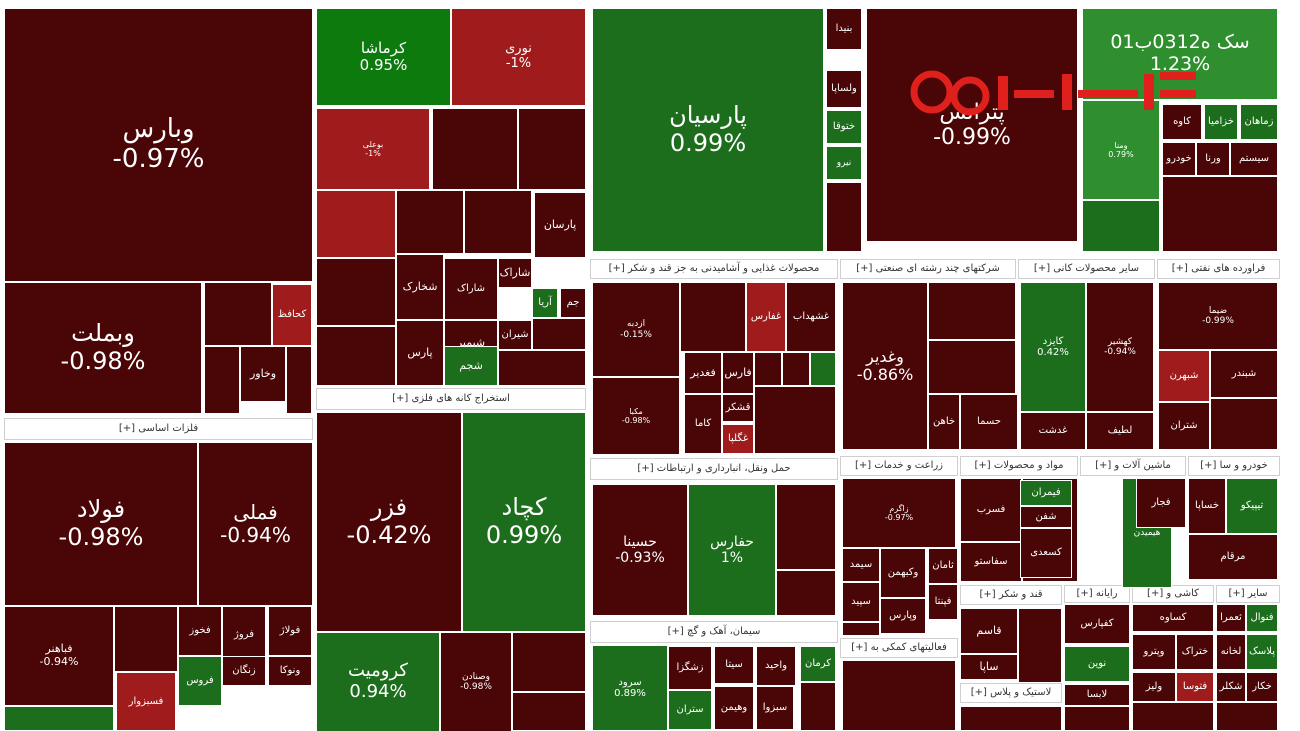 The width and height of the screenshot is (1300, 731). I want to click on stock-tile: ثعمرا, so click(1231, 618).